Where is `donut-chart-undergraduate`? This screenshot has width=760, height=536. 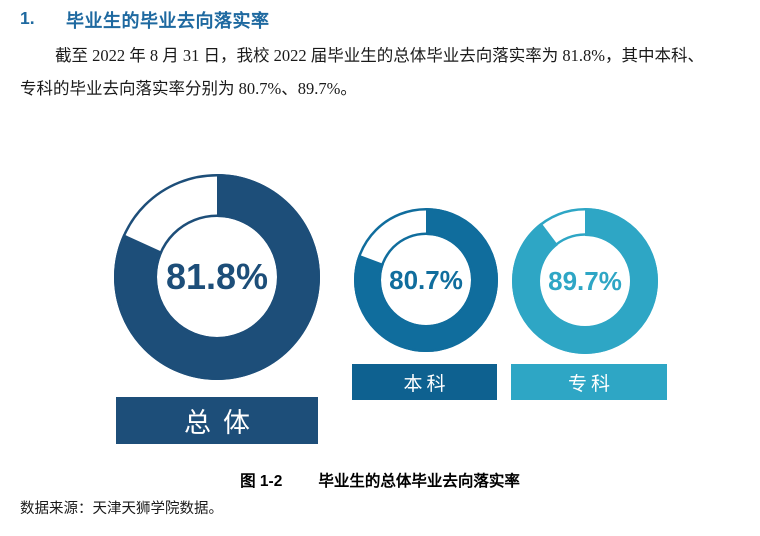 donut-chart-undergraduate is located at coordinates (426, 280).